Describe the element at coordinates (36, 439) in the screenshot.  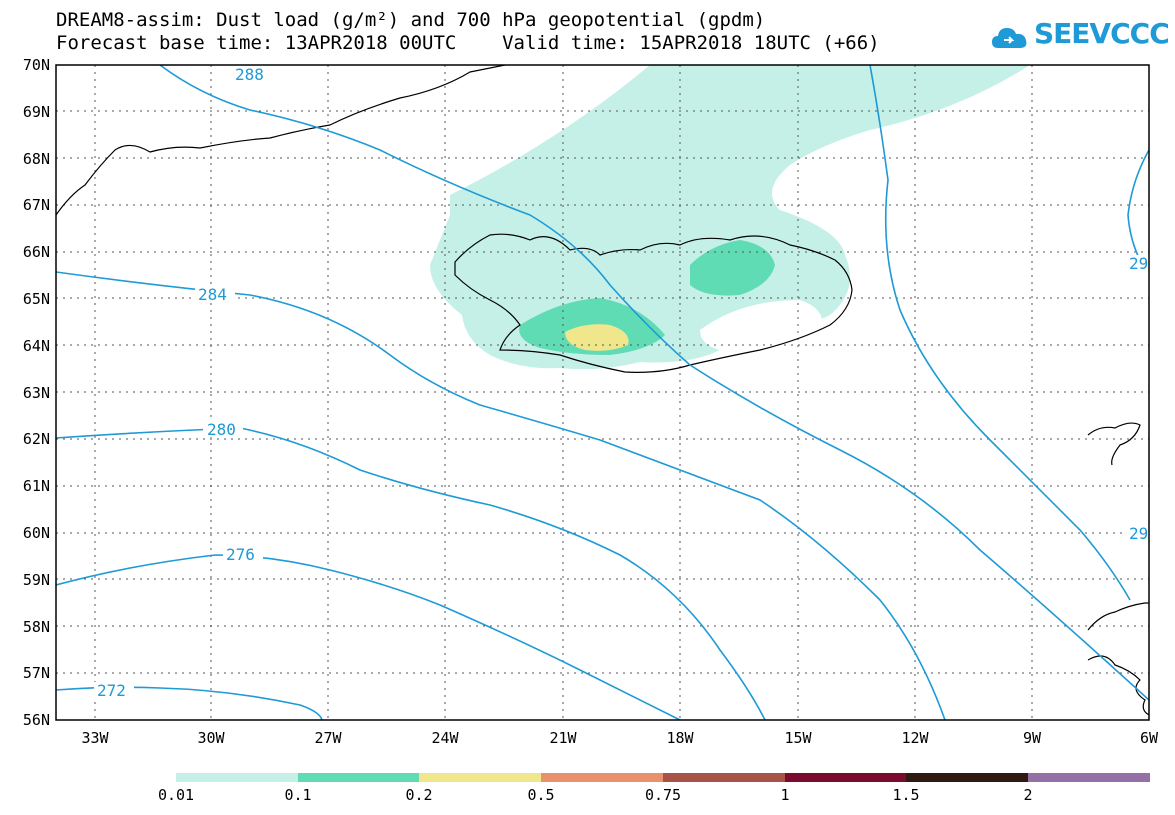
I see `lat-label: 62N` at that location.